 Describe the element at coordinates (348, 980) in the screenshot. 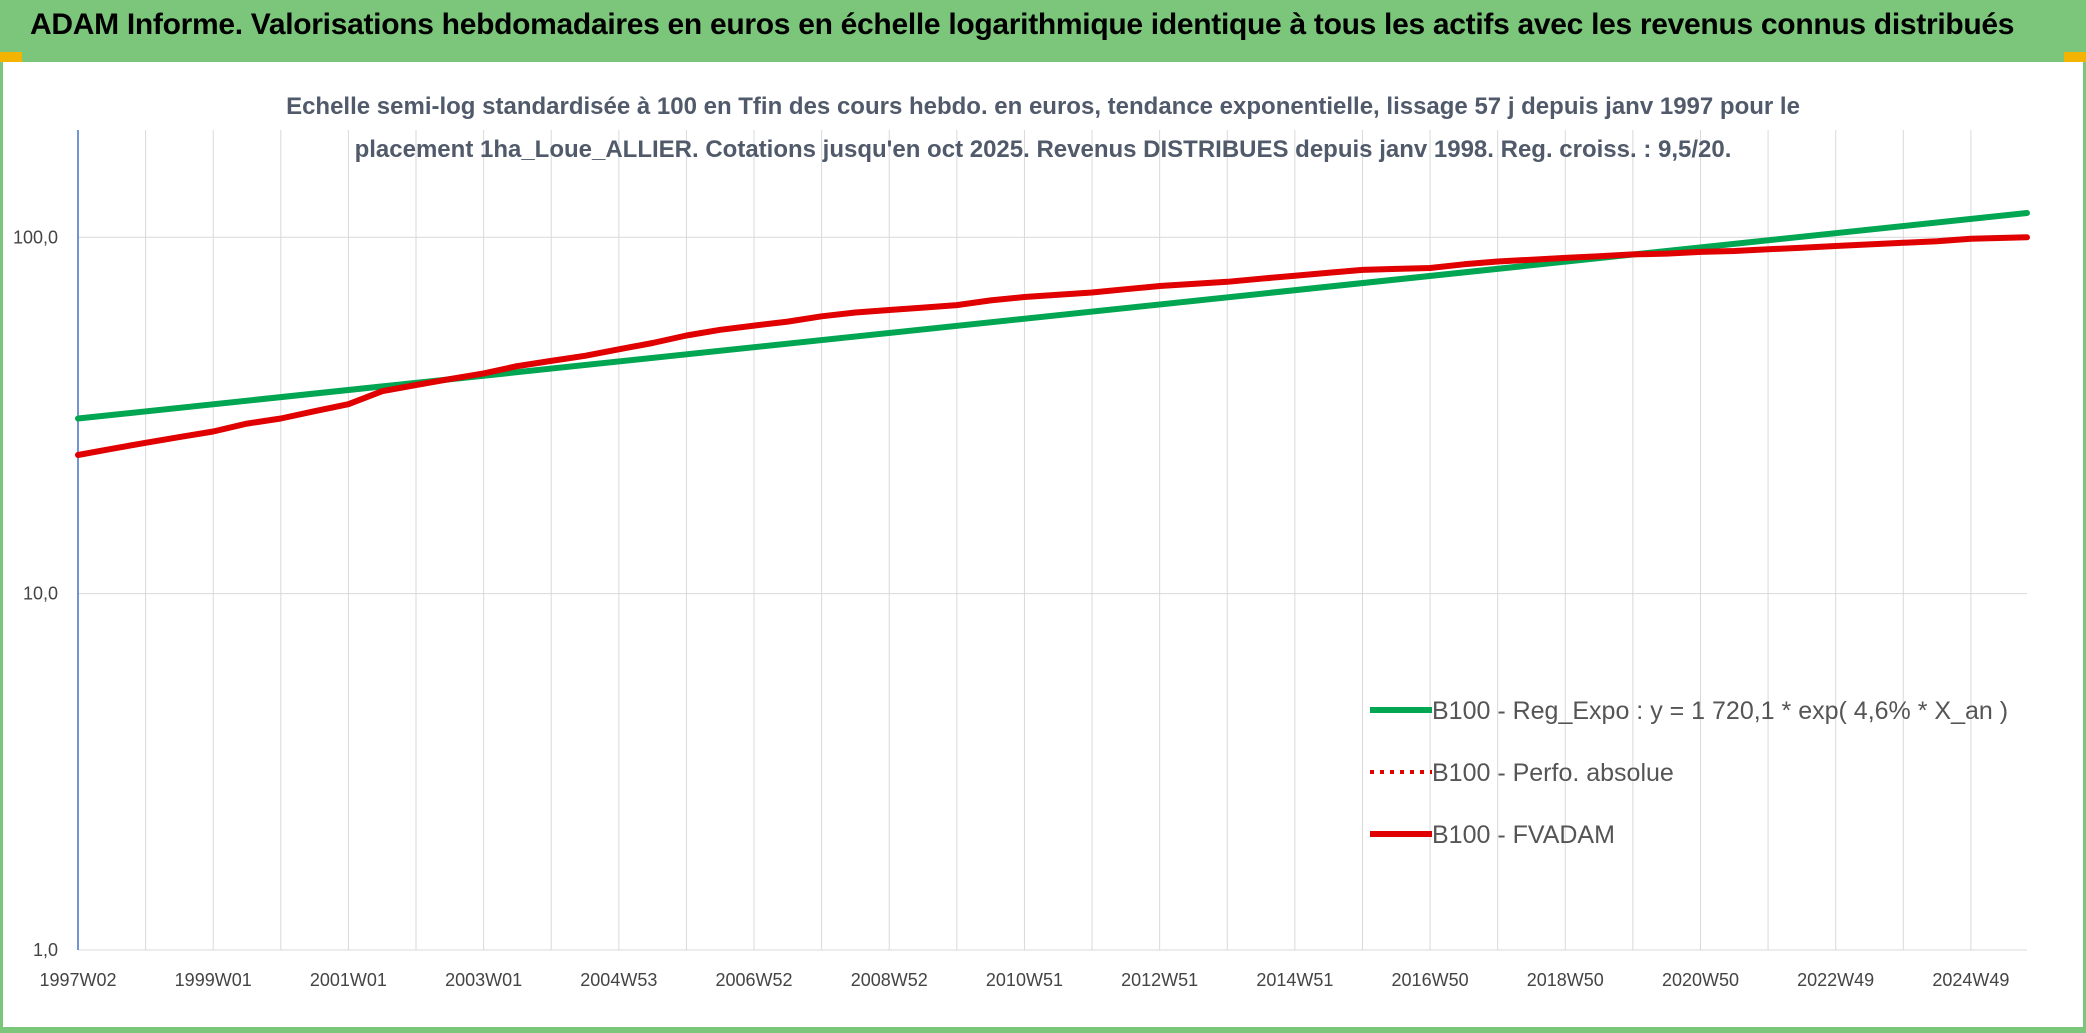

I see `x-tick-label: 2001W01` at that location.